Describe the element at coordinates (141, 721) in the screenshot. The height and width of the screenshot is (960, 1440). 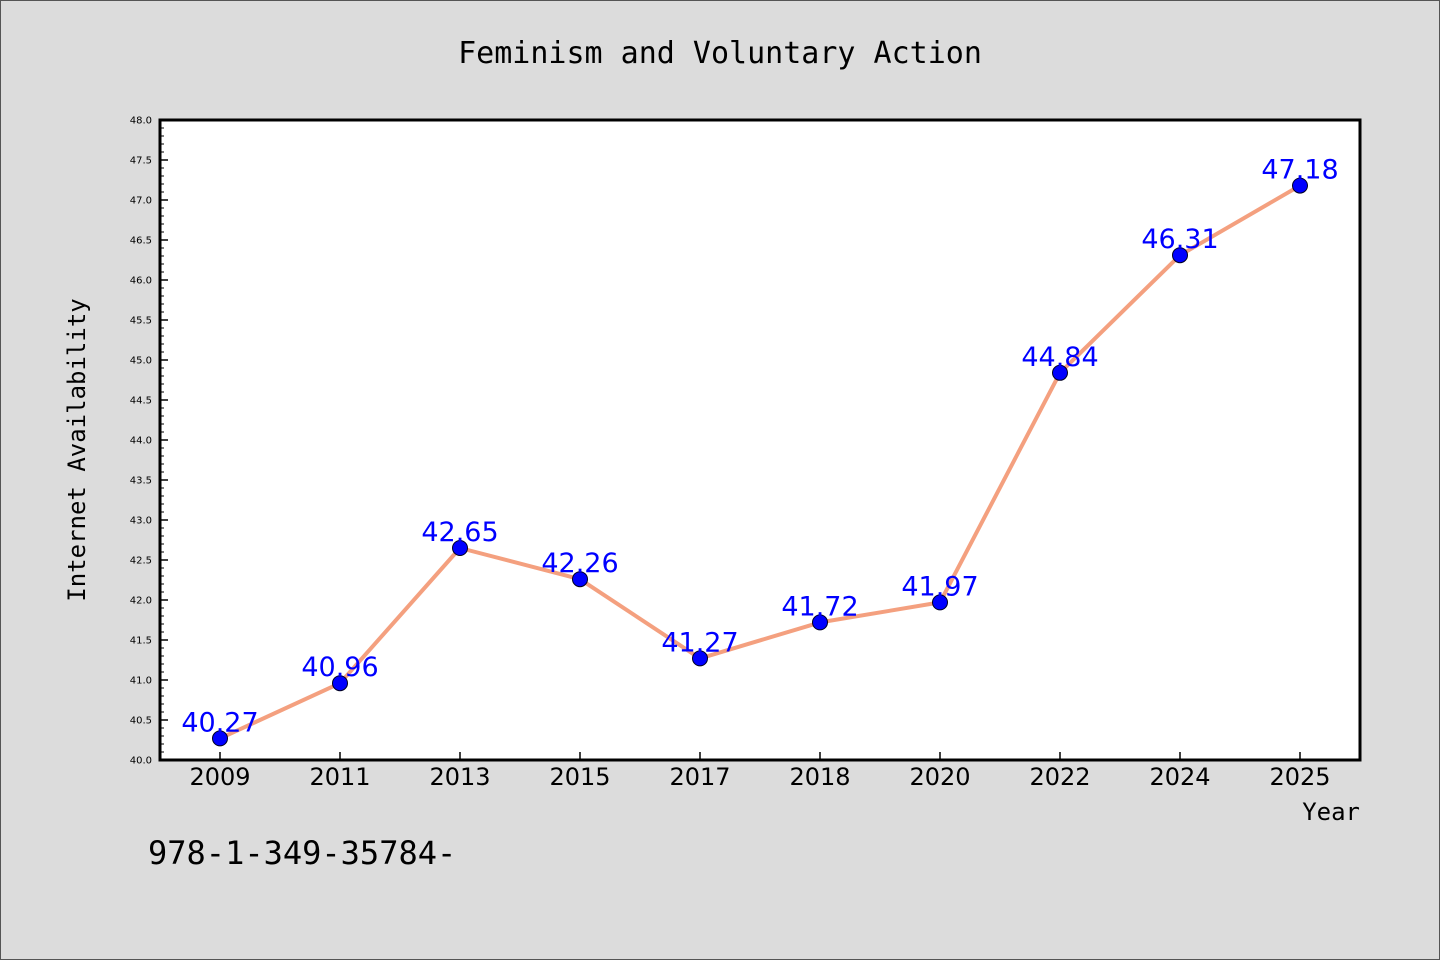
I see `y-tick-label: 40.5` at that location.